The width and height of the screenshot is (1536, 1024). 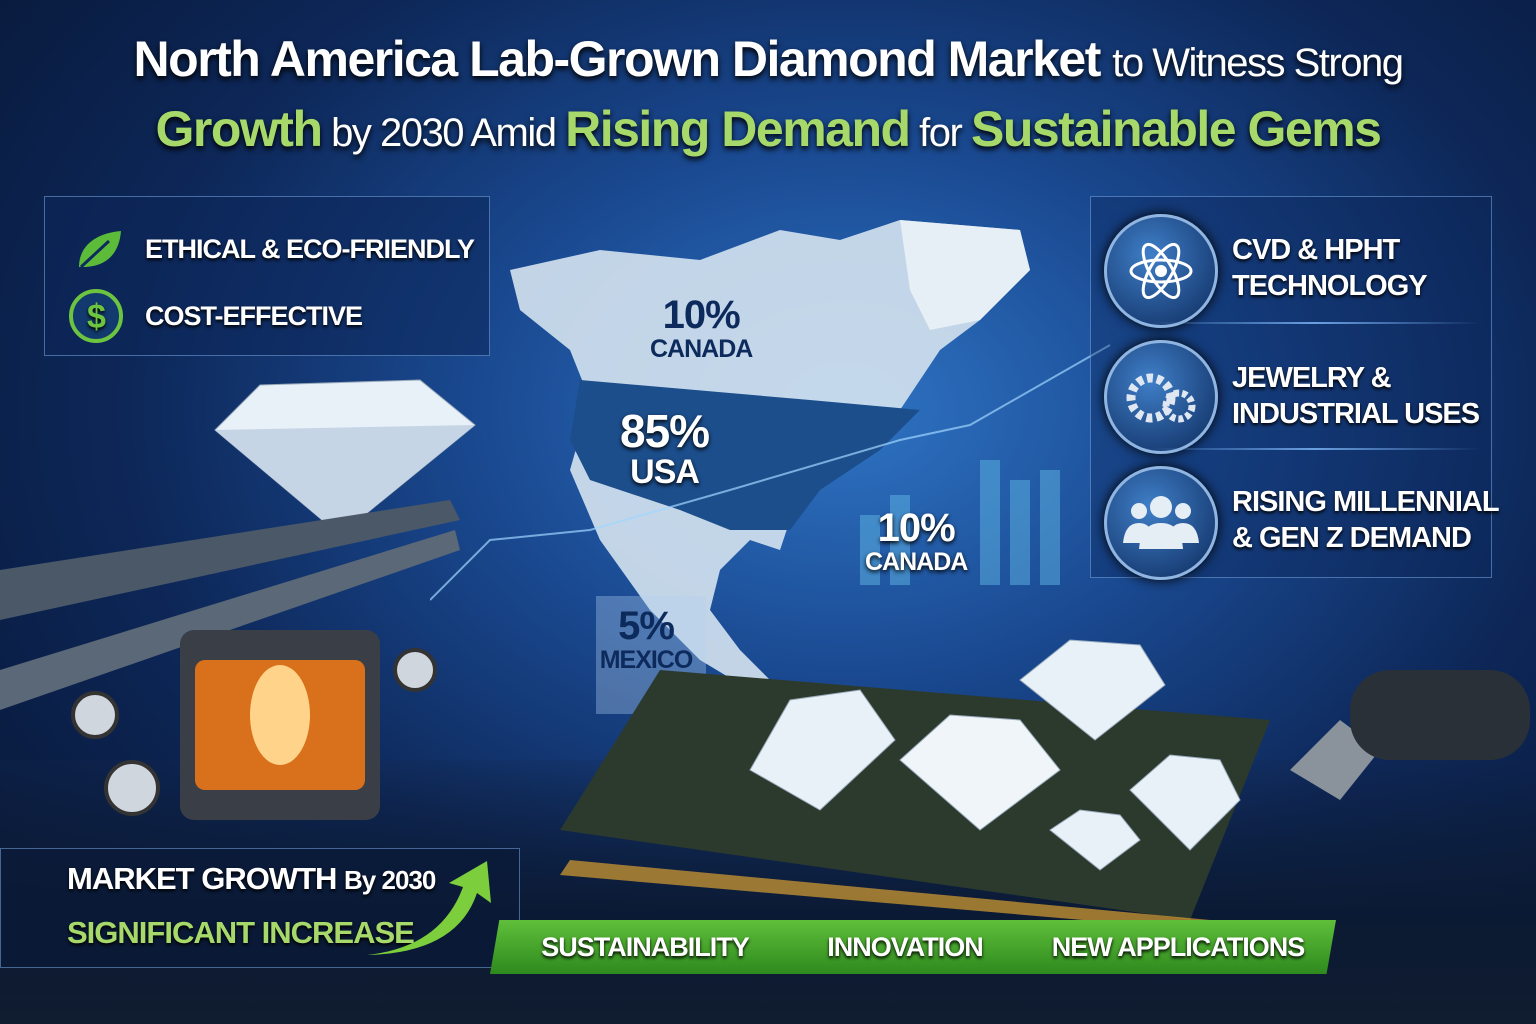 I want to click on headline-bold: North America Lab-Grown Diamond Market, so click(x=617, y=59).